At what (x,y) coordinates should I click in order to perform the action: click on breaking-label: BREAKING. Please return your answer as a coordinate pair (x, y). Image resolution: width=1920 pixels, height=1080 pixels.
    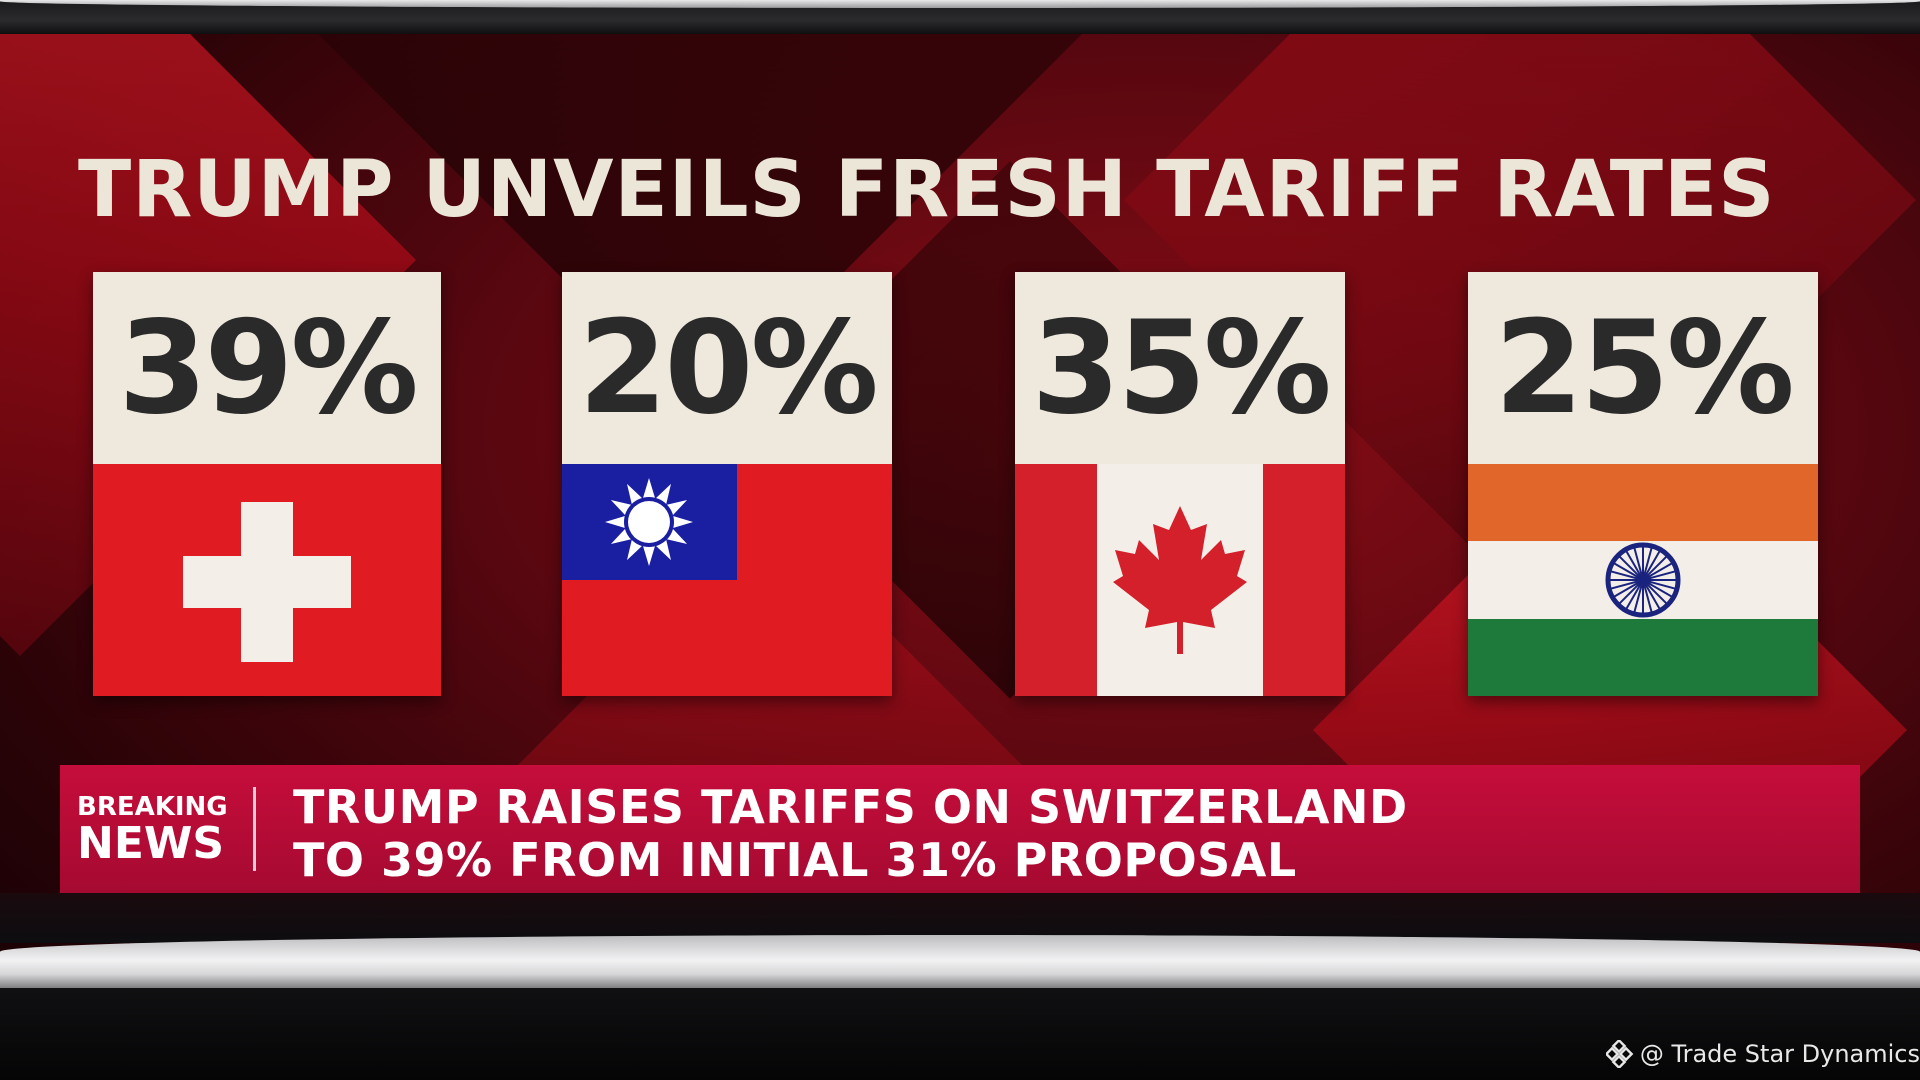
    Looking at the image, I should click on (152, 807).